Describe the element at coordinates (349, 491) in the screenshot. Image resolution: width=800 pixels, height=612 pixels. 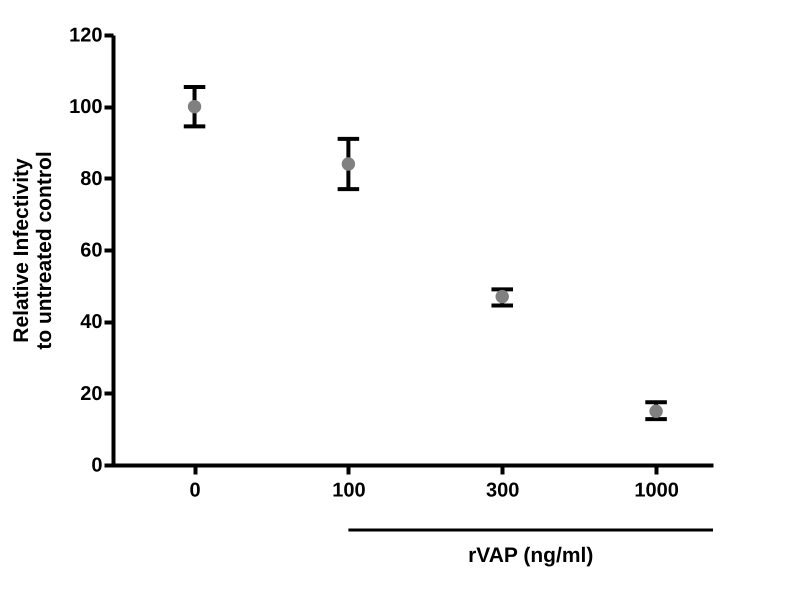
I see `x-tick-label: 100` at that location.